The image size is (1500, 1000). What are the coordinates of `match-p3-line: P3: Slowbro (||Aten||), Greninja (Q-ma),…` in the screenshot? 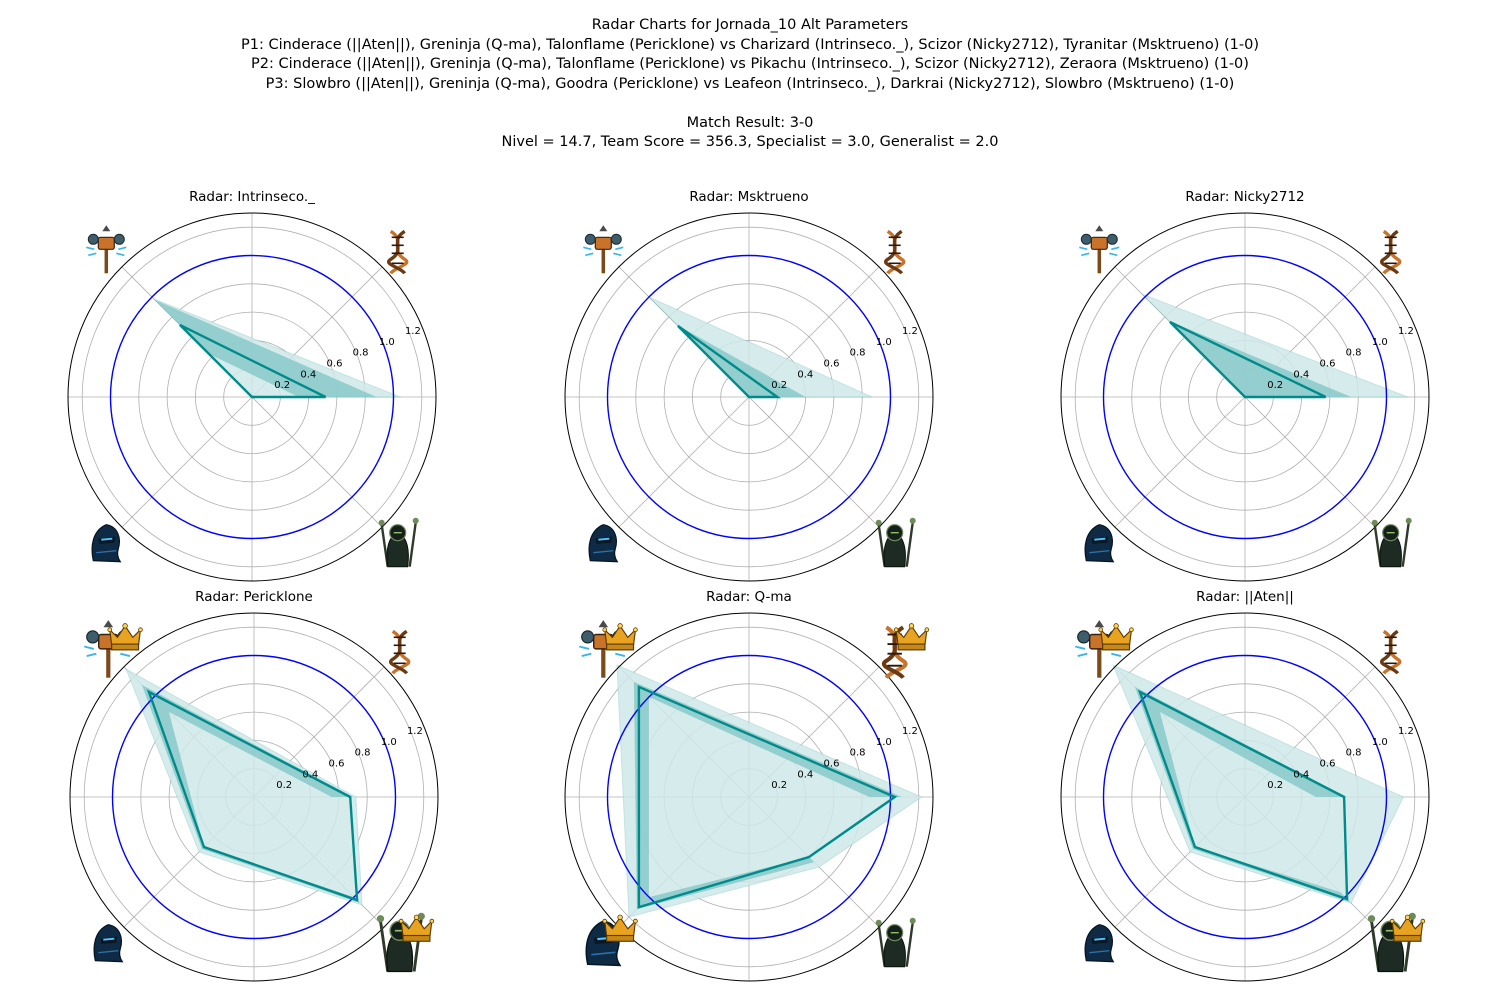 It's located at (750, 83).